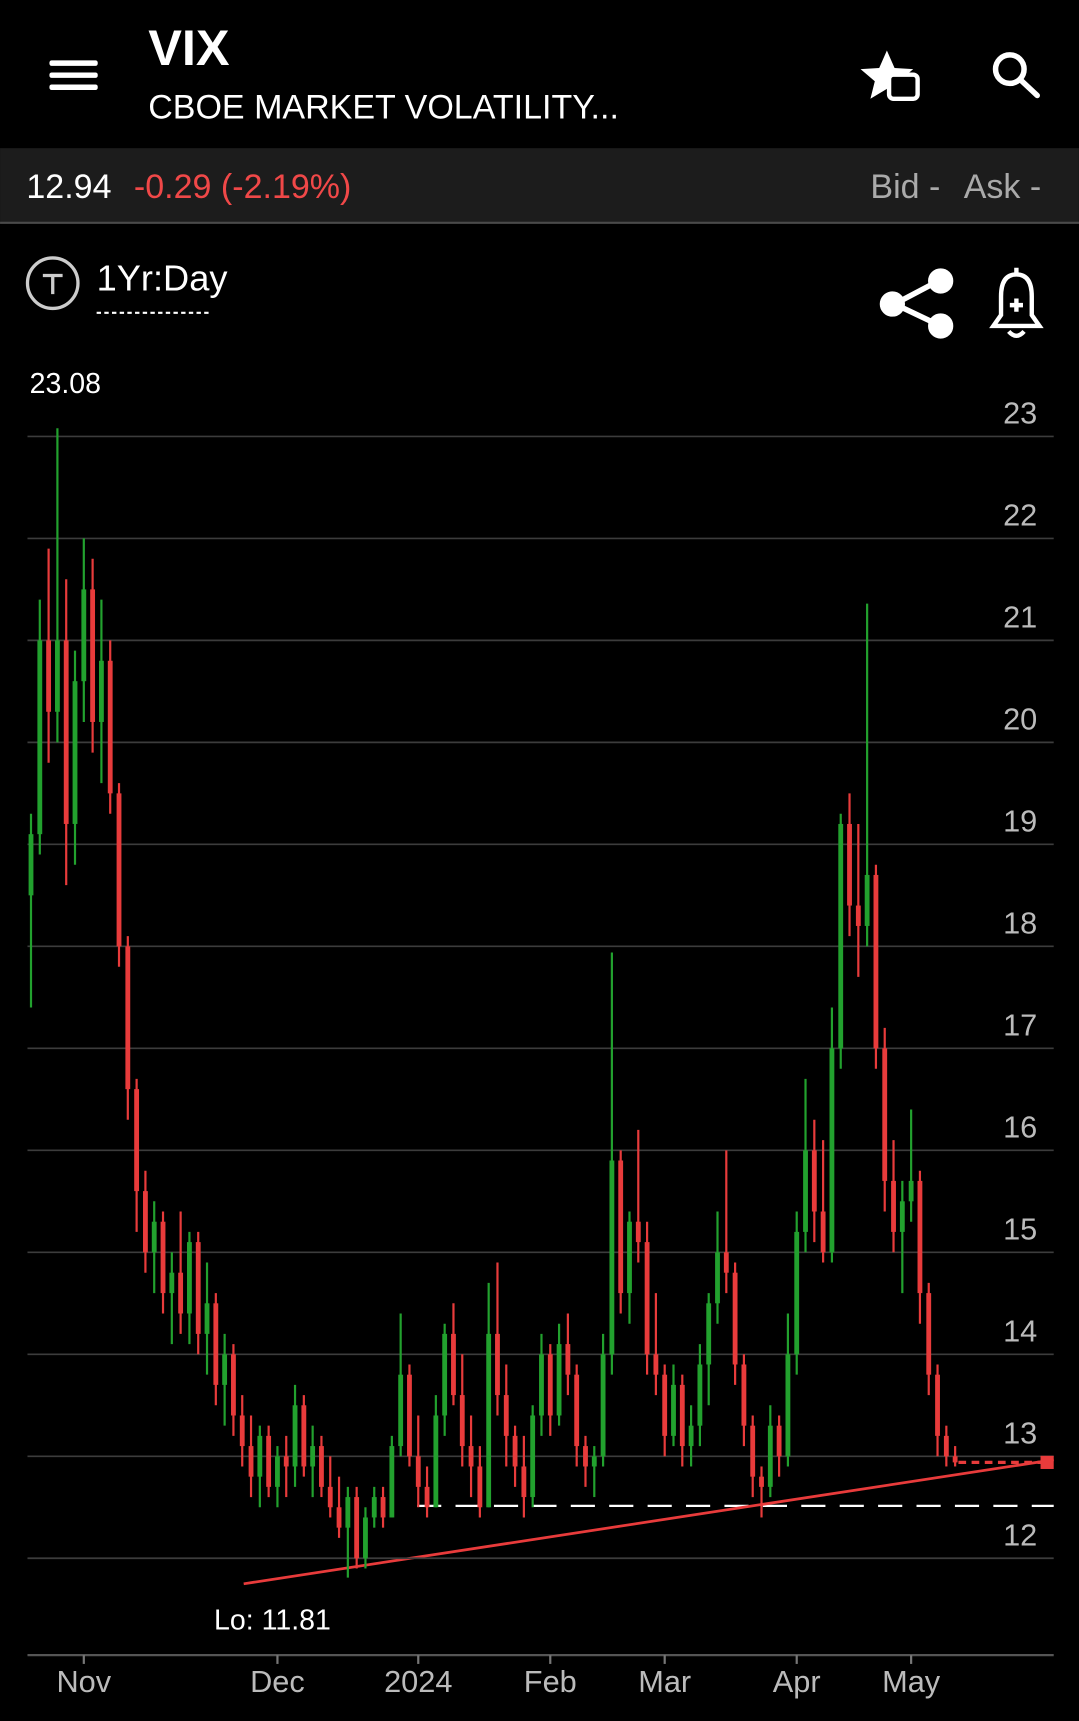 This screenshot has width=1079, height=1721. I want to click on type-icon-letter, so click(52, 284).